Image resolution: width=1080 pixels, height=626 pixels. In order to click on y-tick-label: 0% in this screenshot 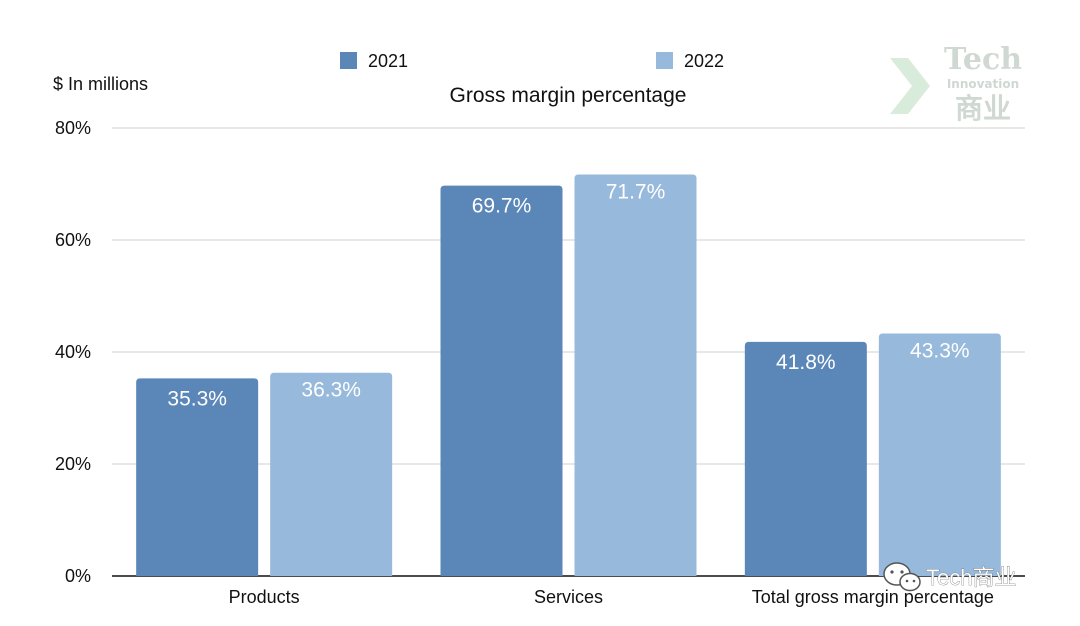, I will do `click(78, 576)`.